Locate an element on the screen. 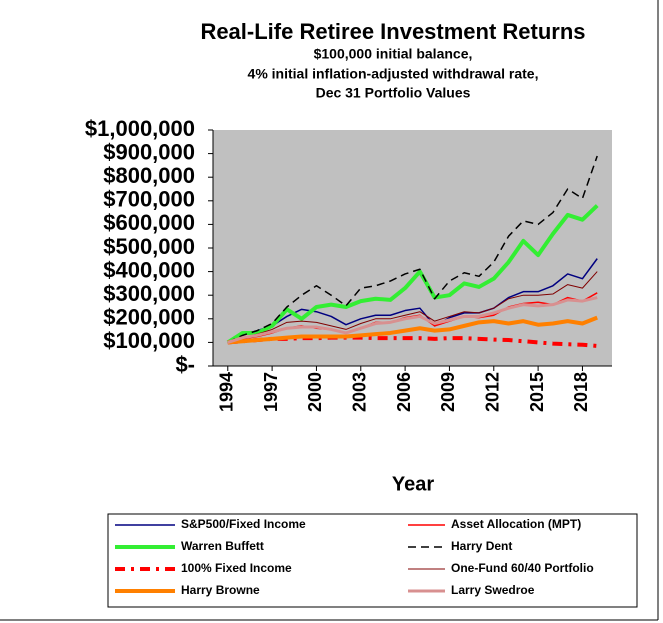 This screenshot has height=623, width=663. y-tick-label: $800,000 is located at coordinates (149, 175).